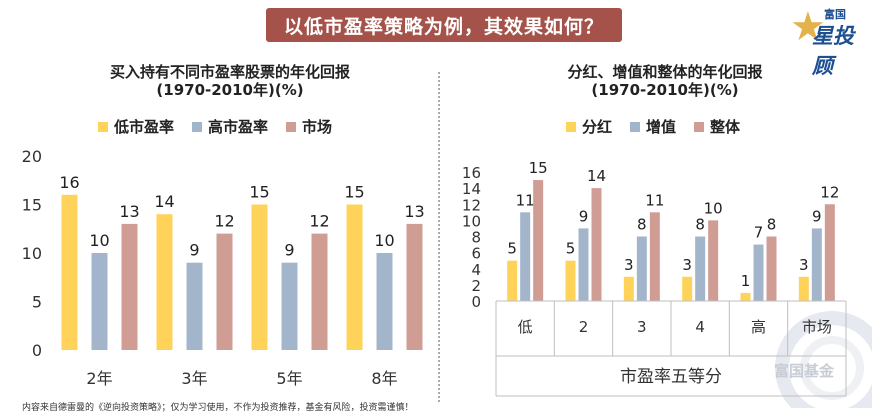 Image resolution: width=876 pixels, height=414 pixels. I want to click on x-axis-label: 市盈率五等分, so click(671, 377).